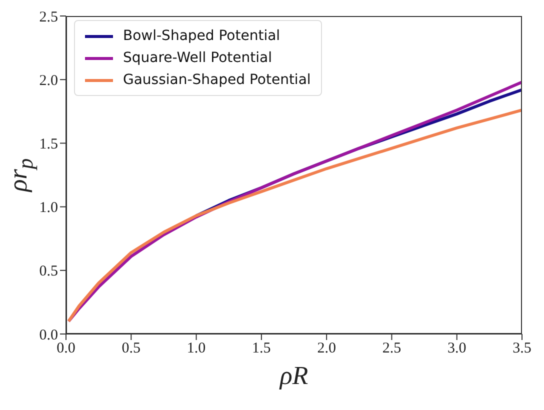 The image size is (544, 410). Describe the element at coordinates (201, 36) in the screenshot. I see `legend-label: Bowl-Shaped Potential` at that location.